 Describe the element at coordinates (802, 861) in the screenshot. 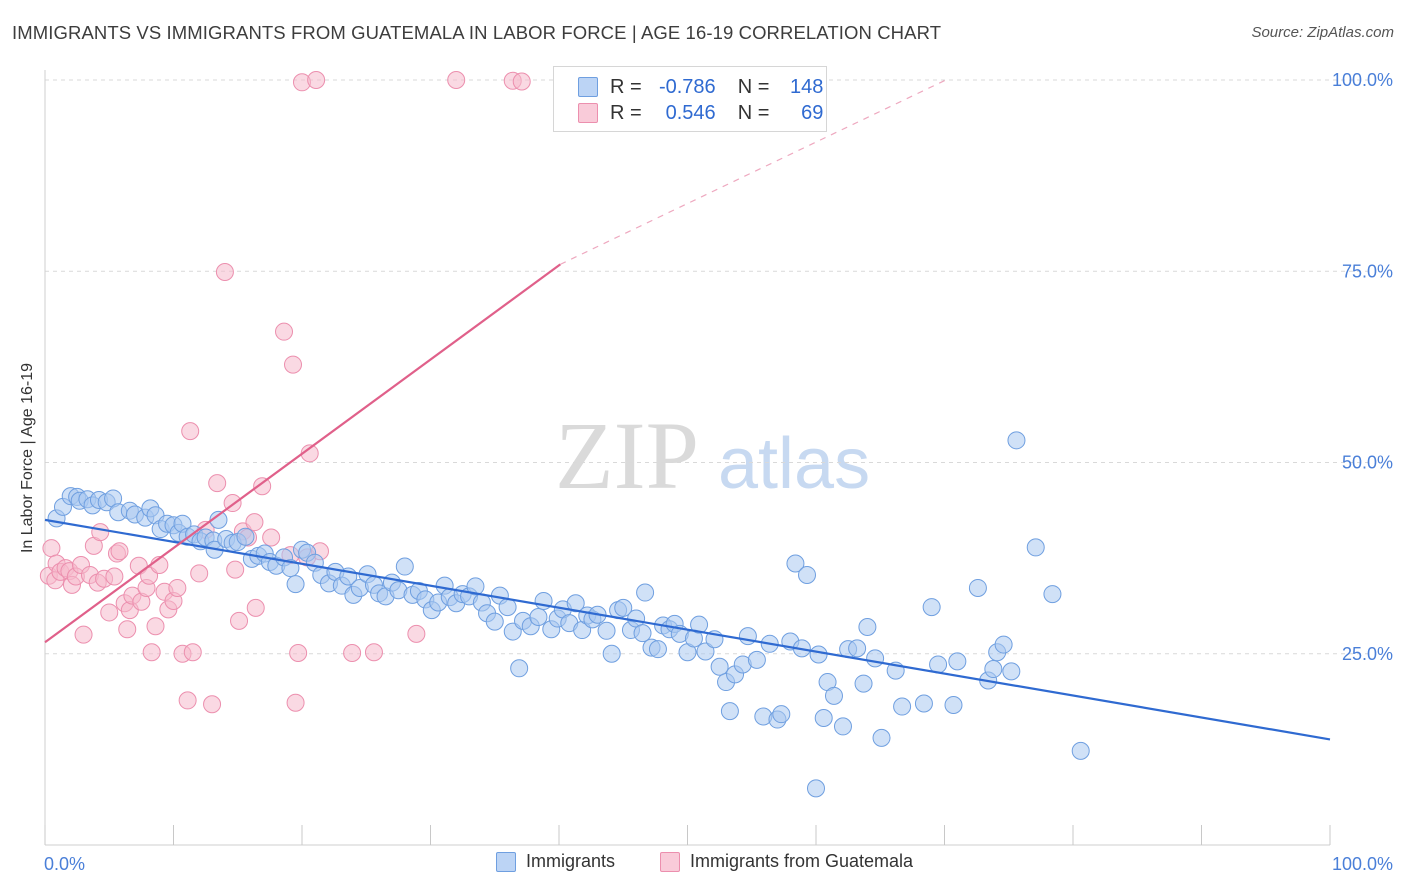

I see `bottom-legend-label-guatemala: Immigrants from Guatemala` at that location.